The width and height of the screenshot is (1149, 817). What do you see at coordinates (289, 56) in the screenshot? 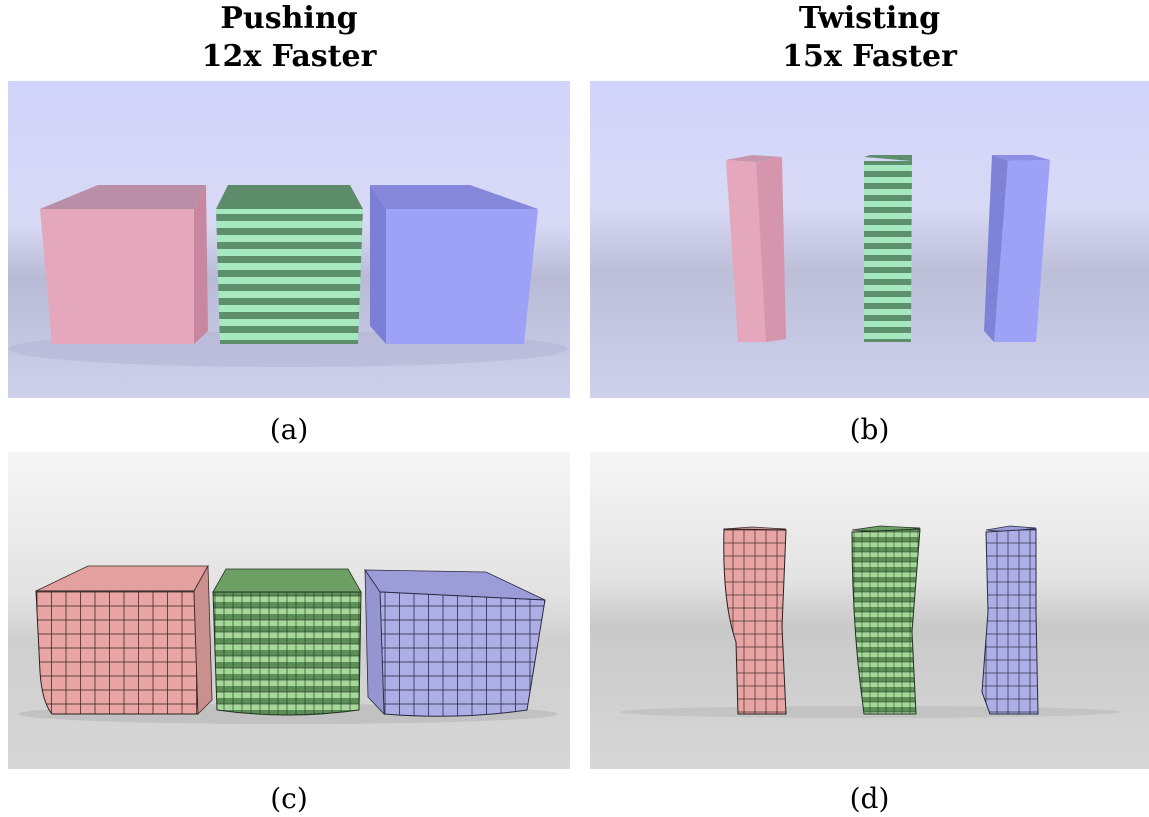
I see `column-title-line2: 12x Faster` at bounding box center [289, 56].